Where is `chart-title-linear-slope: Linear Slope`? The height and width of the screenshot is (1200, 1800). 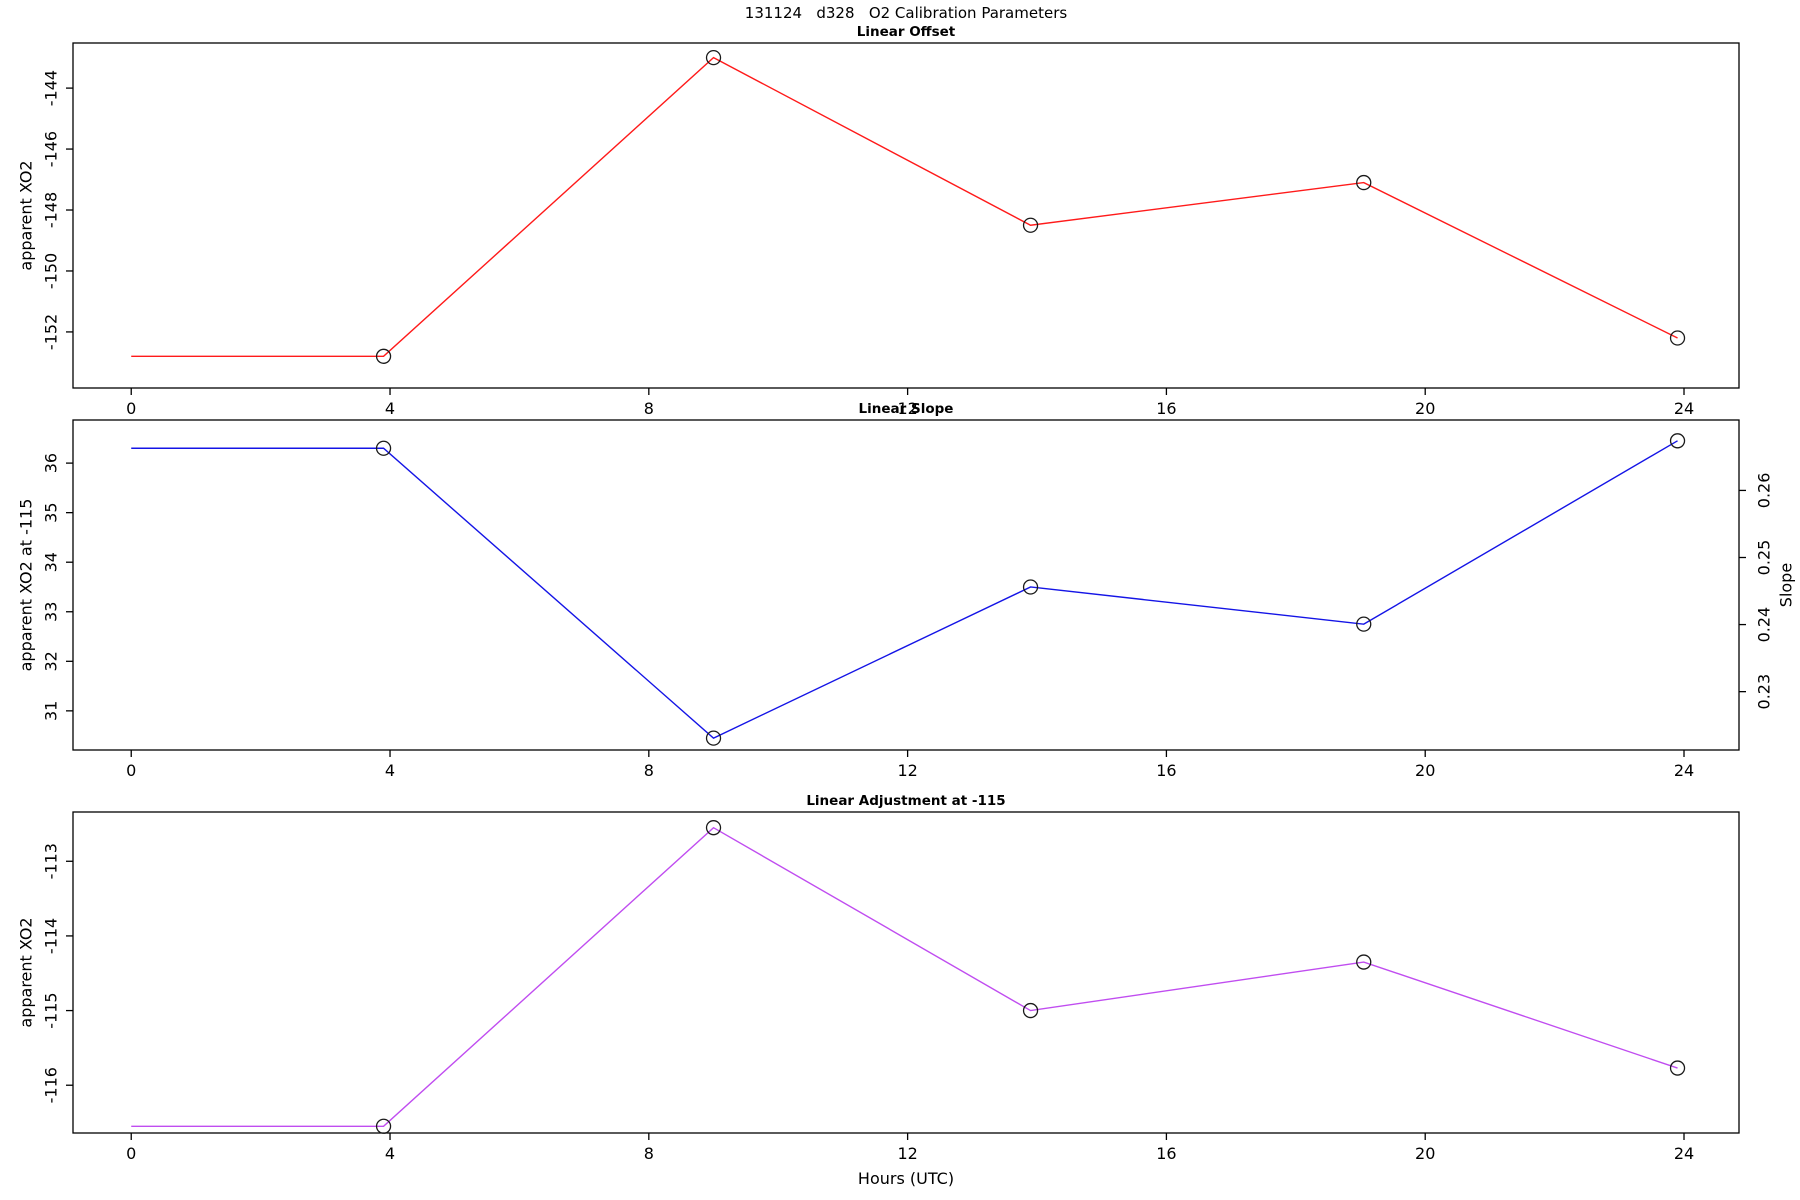
chart-title-linear-slope: Linear Slope is located at coordinates (906, 409).